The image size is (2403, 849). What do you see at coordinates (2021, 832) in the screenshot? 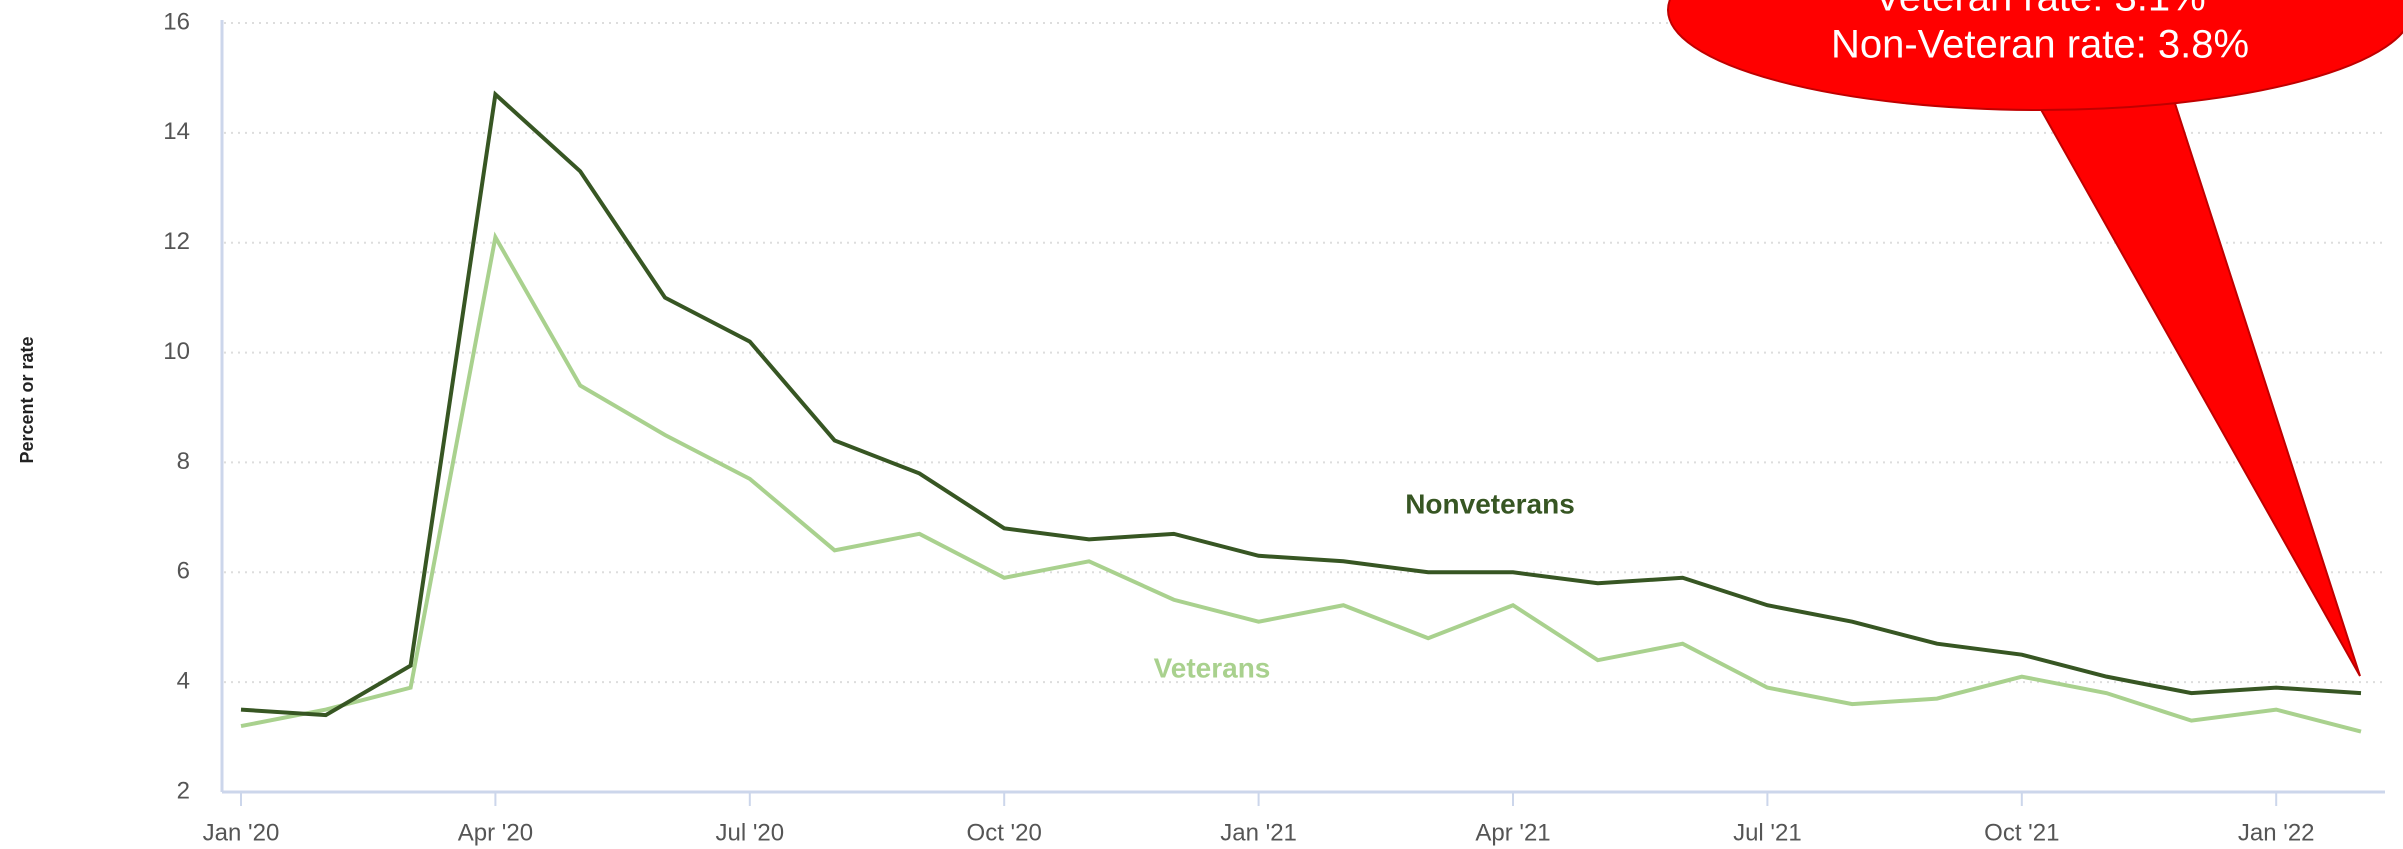
I see `x-tick-label: Oct '21` at bounding box center [2021, 832].